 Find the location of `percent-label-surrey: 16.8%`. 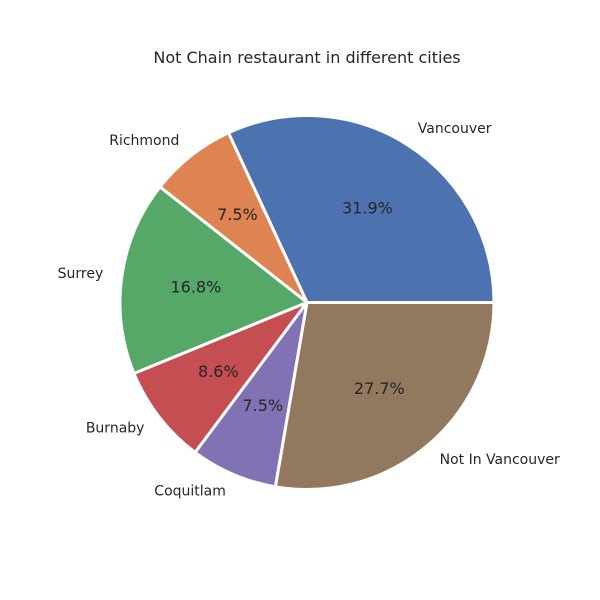

percent-label-surrey: 16.8% is located at coordinates (195, 287).